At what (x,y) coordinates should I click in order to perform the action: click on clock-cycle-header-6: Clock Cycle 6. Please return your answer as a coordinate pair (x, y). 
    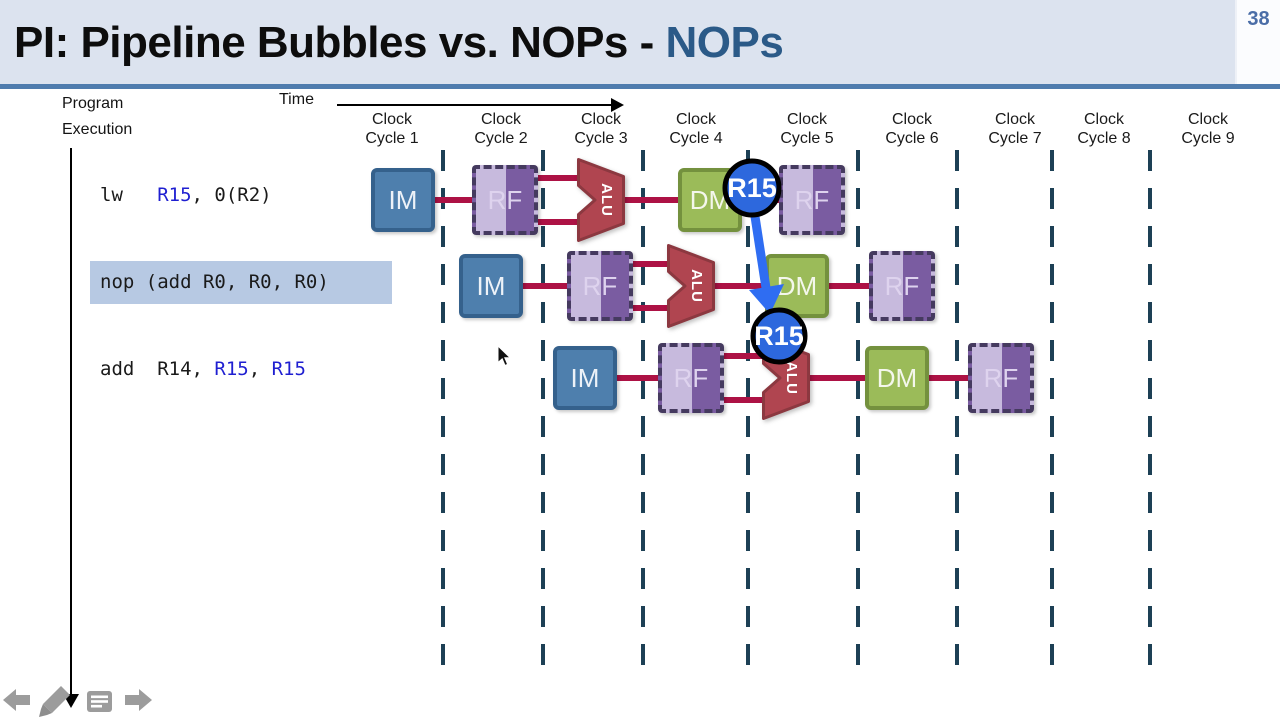
    Looking at the image, I should click on (912, 129).